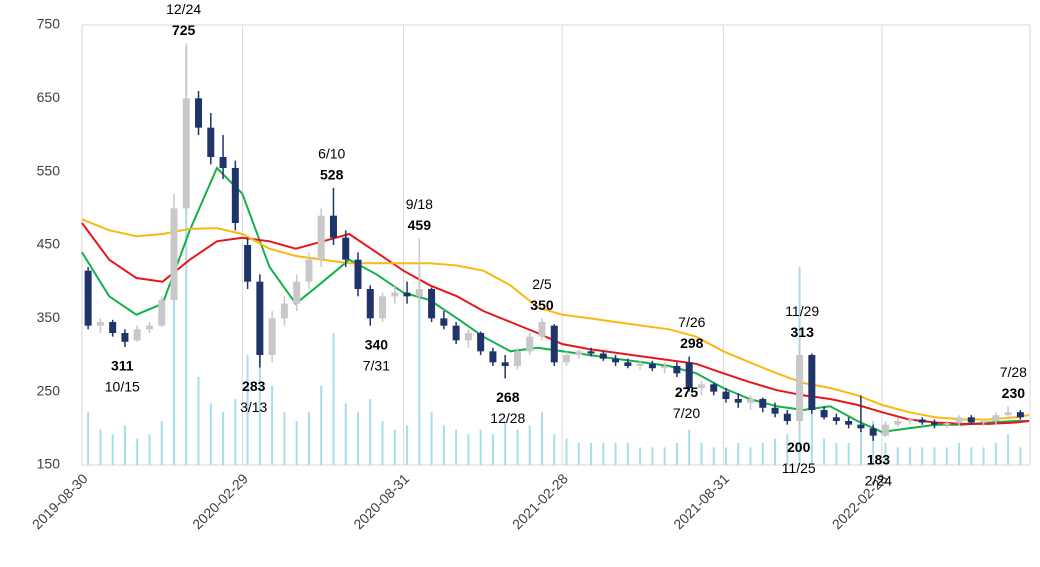 Image resolution: width=1040 pixels, height=567 pixels. I want to click on y-tick-label: 450, so click(49, 244).